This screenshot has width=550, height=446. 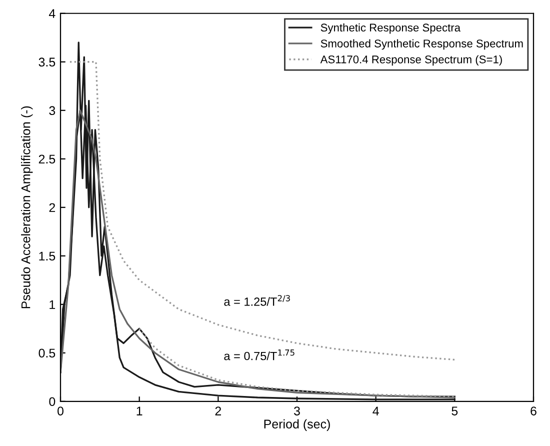 I want to click on y-tick-label: 3.5, so click(x=47, y=62).